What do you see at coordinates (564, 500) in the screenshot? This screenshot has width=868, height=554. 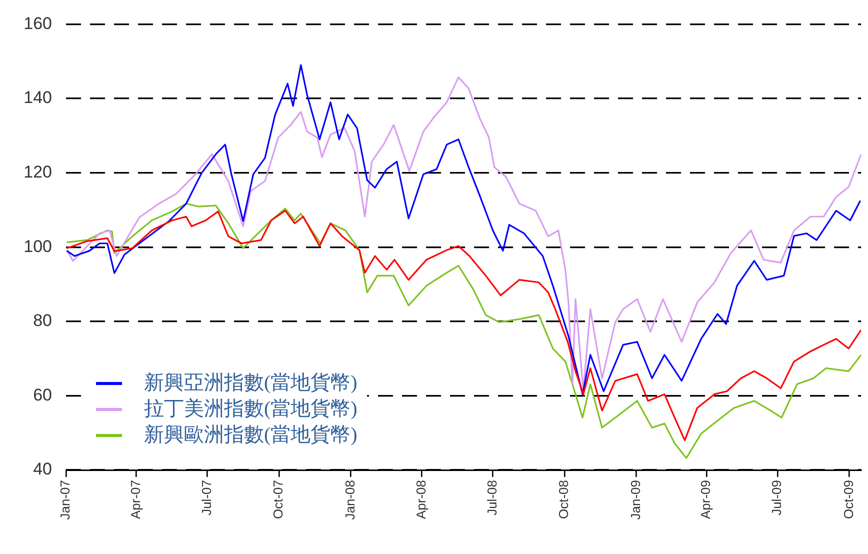 I see `x-tick-label: Oct-08` at bounding box center [564, 500].